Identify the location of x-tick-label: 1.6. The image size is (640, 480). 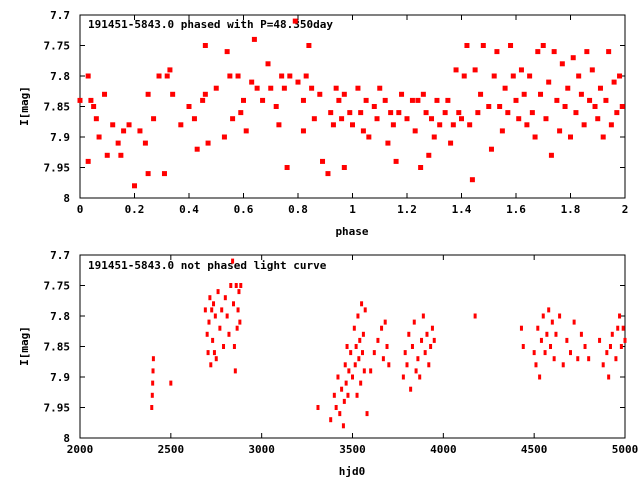
(516, 209).